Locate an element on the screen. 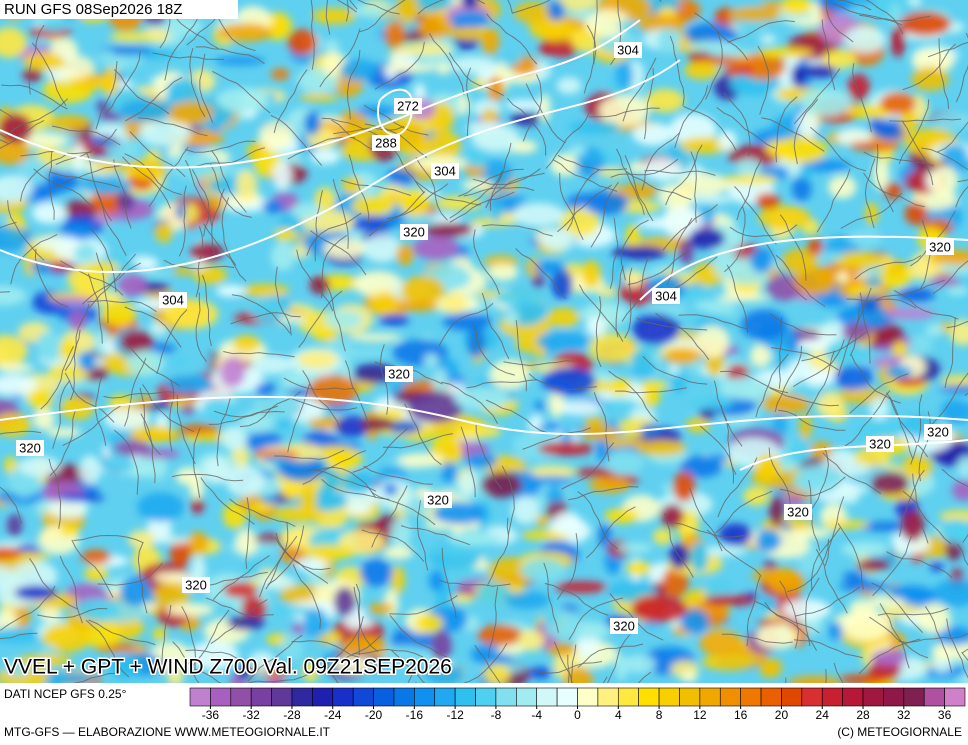 The width and height of the screenshot is (968, 745). colorbar-tick-label: -24 is located at coordinates (333, 715).